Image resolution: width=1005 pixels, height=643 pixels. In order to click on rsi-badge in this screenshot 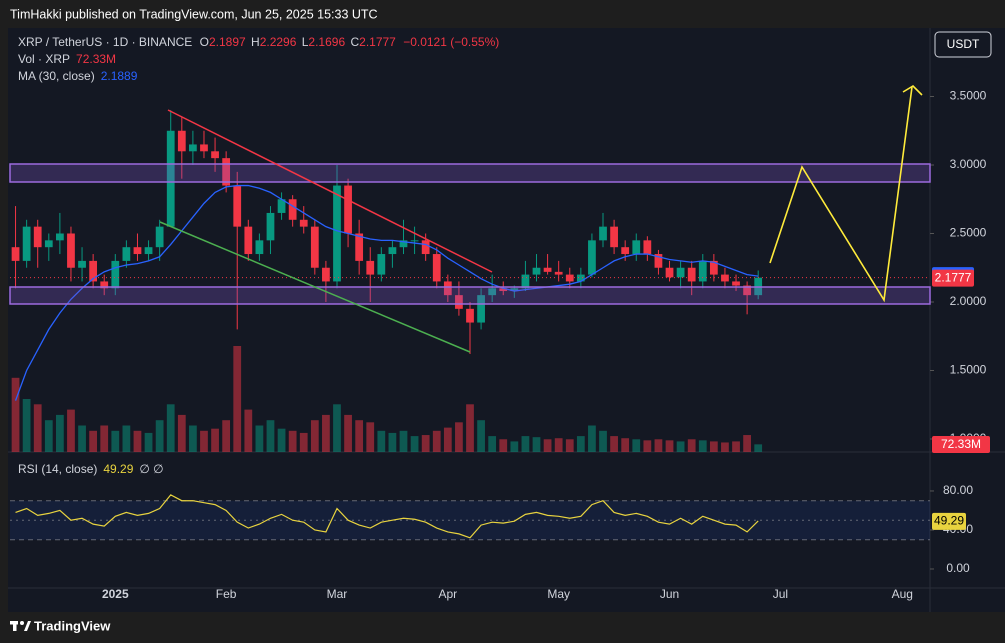, I will do `click(949, 521)`.